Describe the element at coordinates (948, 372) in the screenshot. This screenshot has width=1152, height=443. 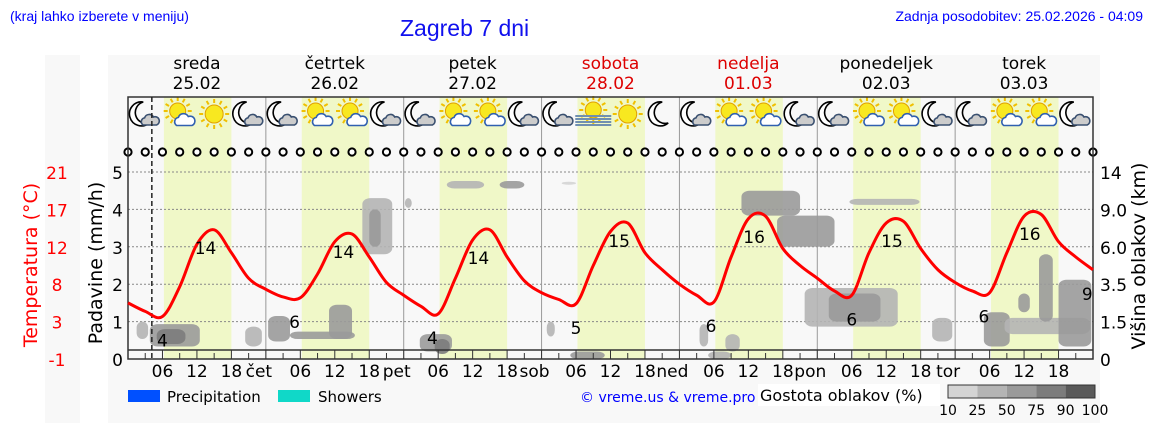
I see `day-abbr-label: tor` at that location.